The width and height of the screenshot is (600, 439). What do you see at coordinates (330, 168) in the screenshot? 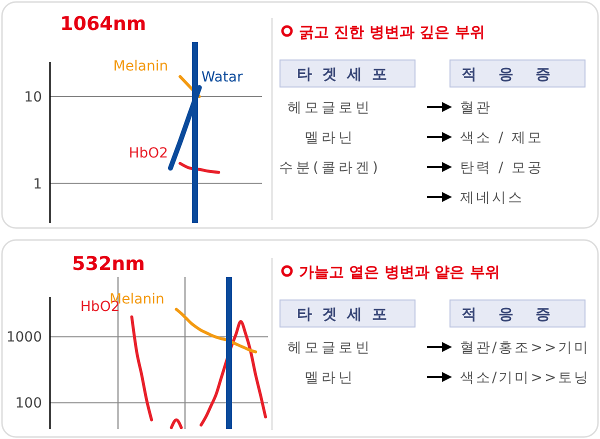
I see `category-label: 수분(콜라겐)` at bounding box center [330, 168].